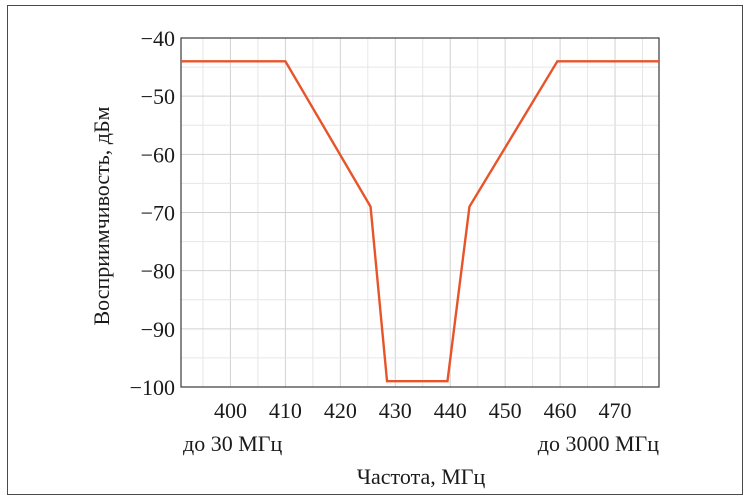 This screenshot has width=752, height=497. I want to click on y-tick-label: −50, so click(158, 96).